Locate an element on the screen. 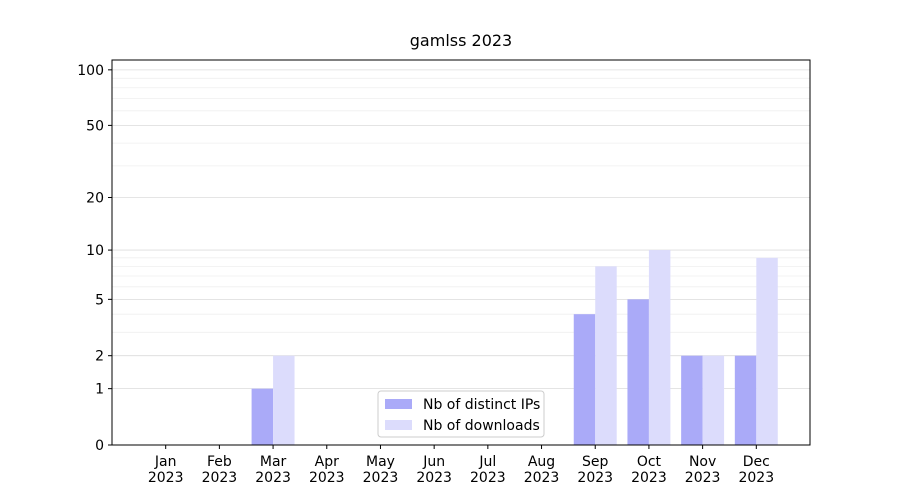 The width and height of the screenshot is (900, 500). y-tick-label: 0 is located at coordinates (99, 446).